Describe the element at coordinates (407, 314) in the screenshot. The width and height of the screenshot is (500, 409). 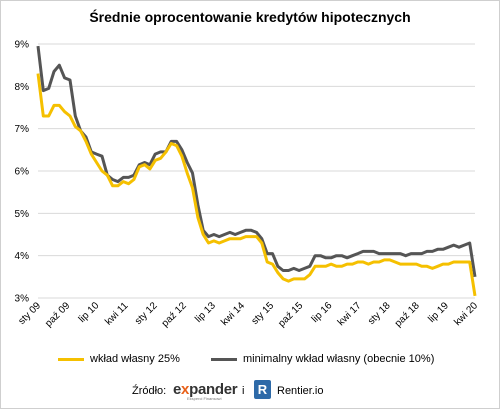
I see `x-tick-label: paź 18` at that location.